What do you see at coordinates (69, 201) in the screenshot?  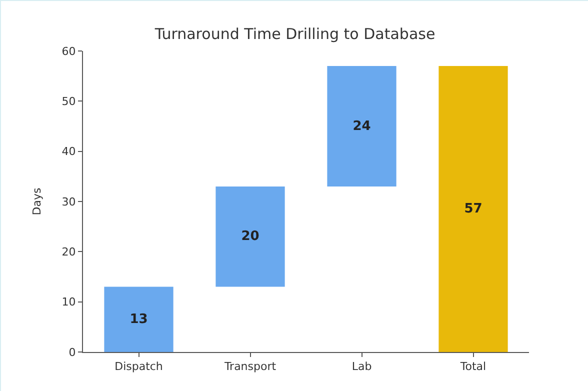 I see `y-tick-label: 30` at bounding box center [69, 201].